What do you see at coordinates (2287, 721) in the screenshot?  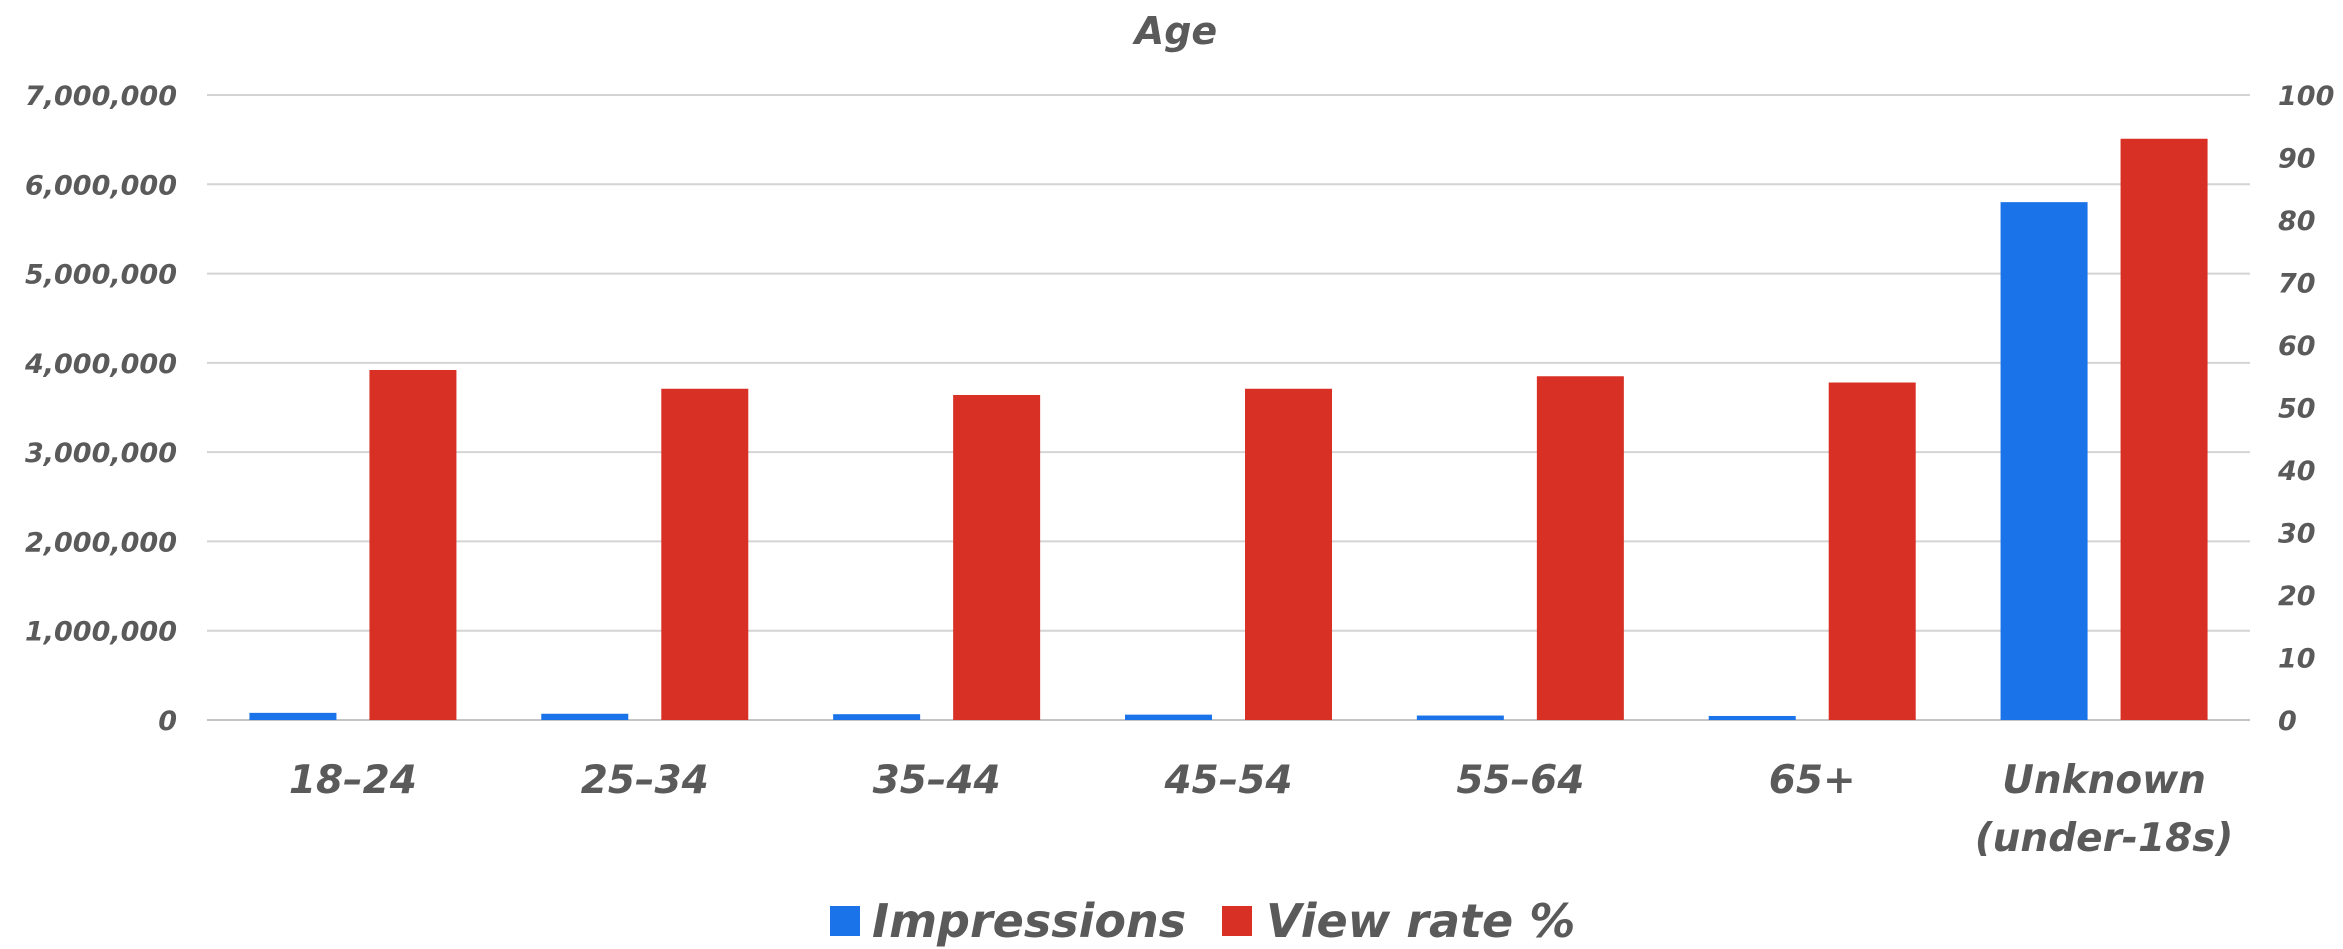 I see `right-tick-label: 0` at bounding box center [2287, 721].